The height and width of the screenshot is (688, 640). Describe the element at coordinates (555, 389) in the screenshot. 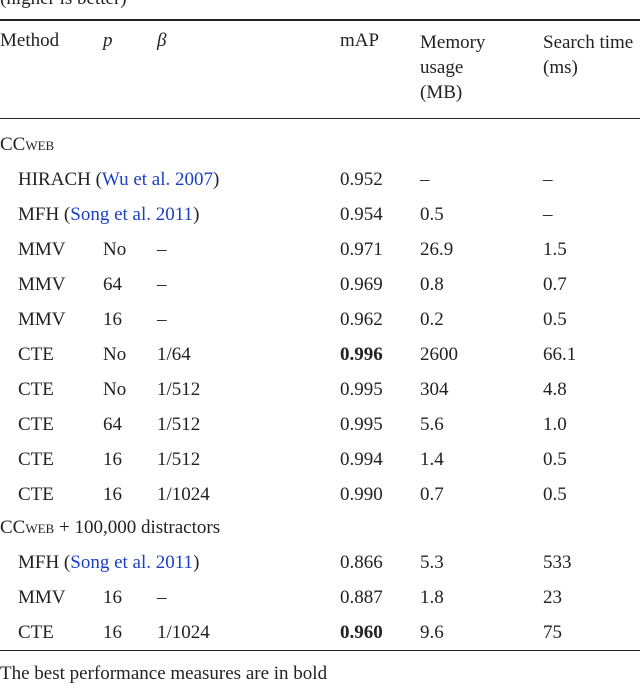

I see `table-cell: 4.8` at that location.